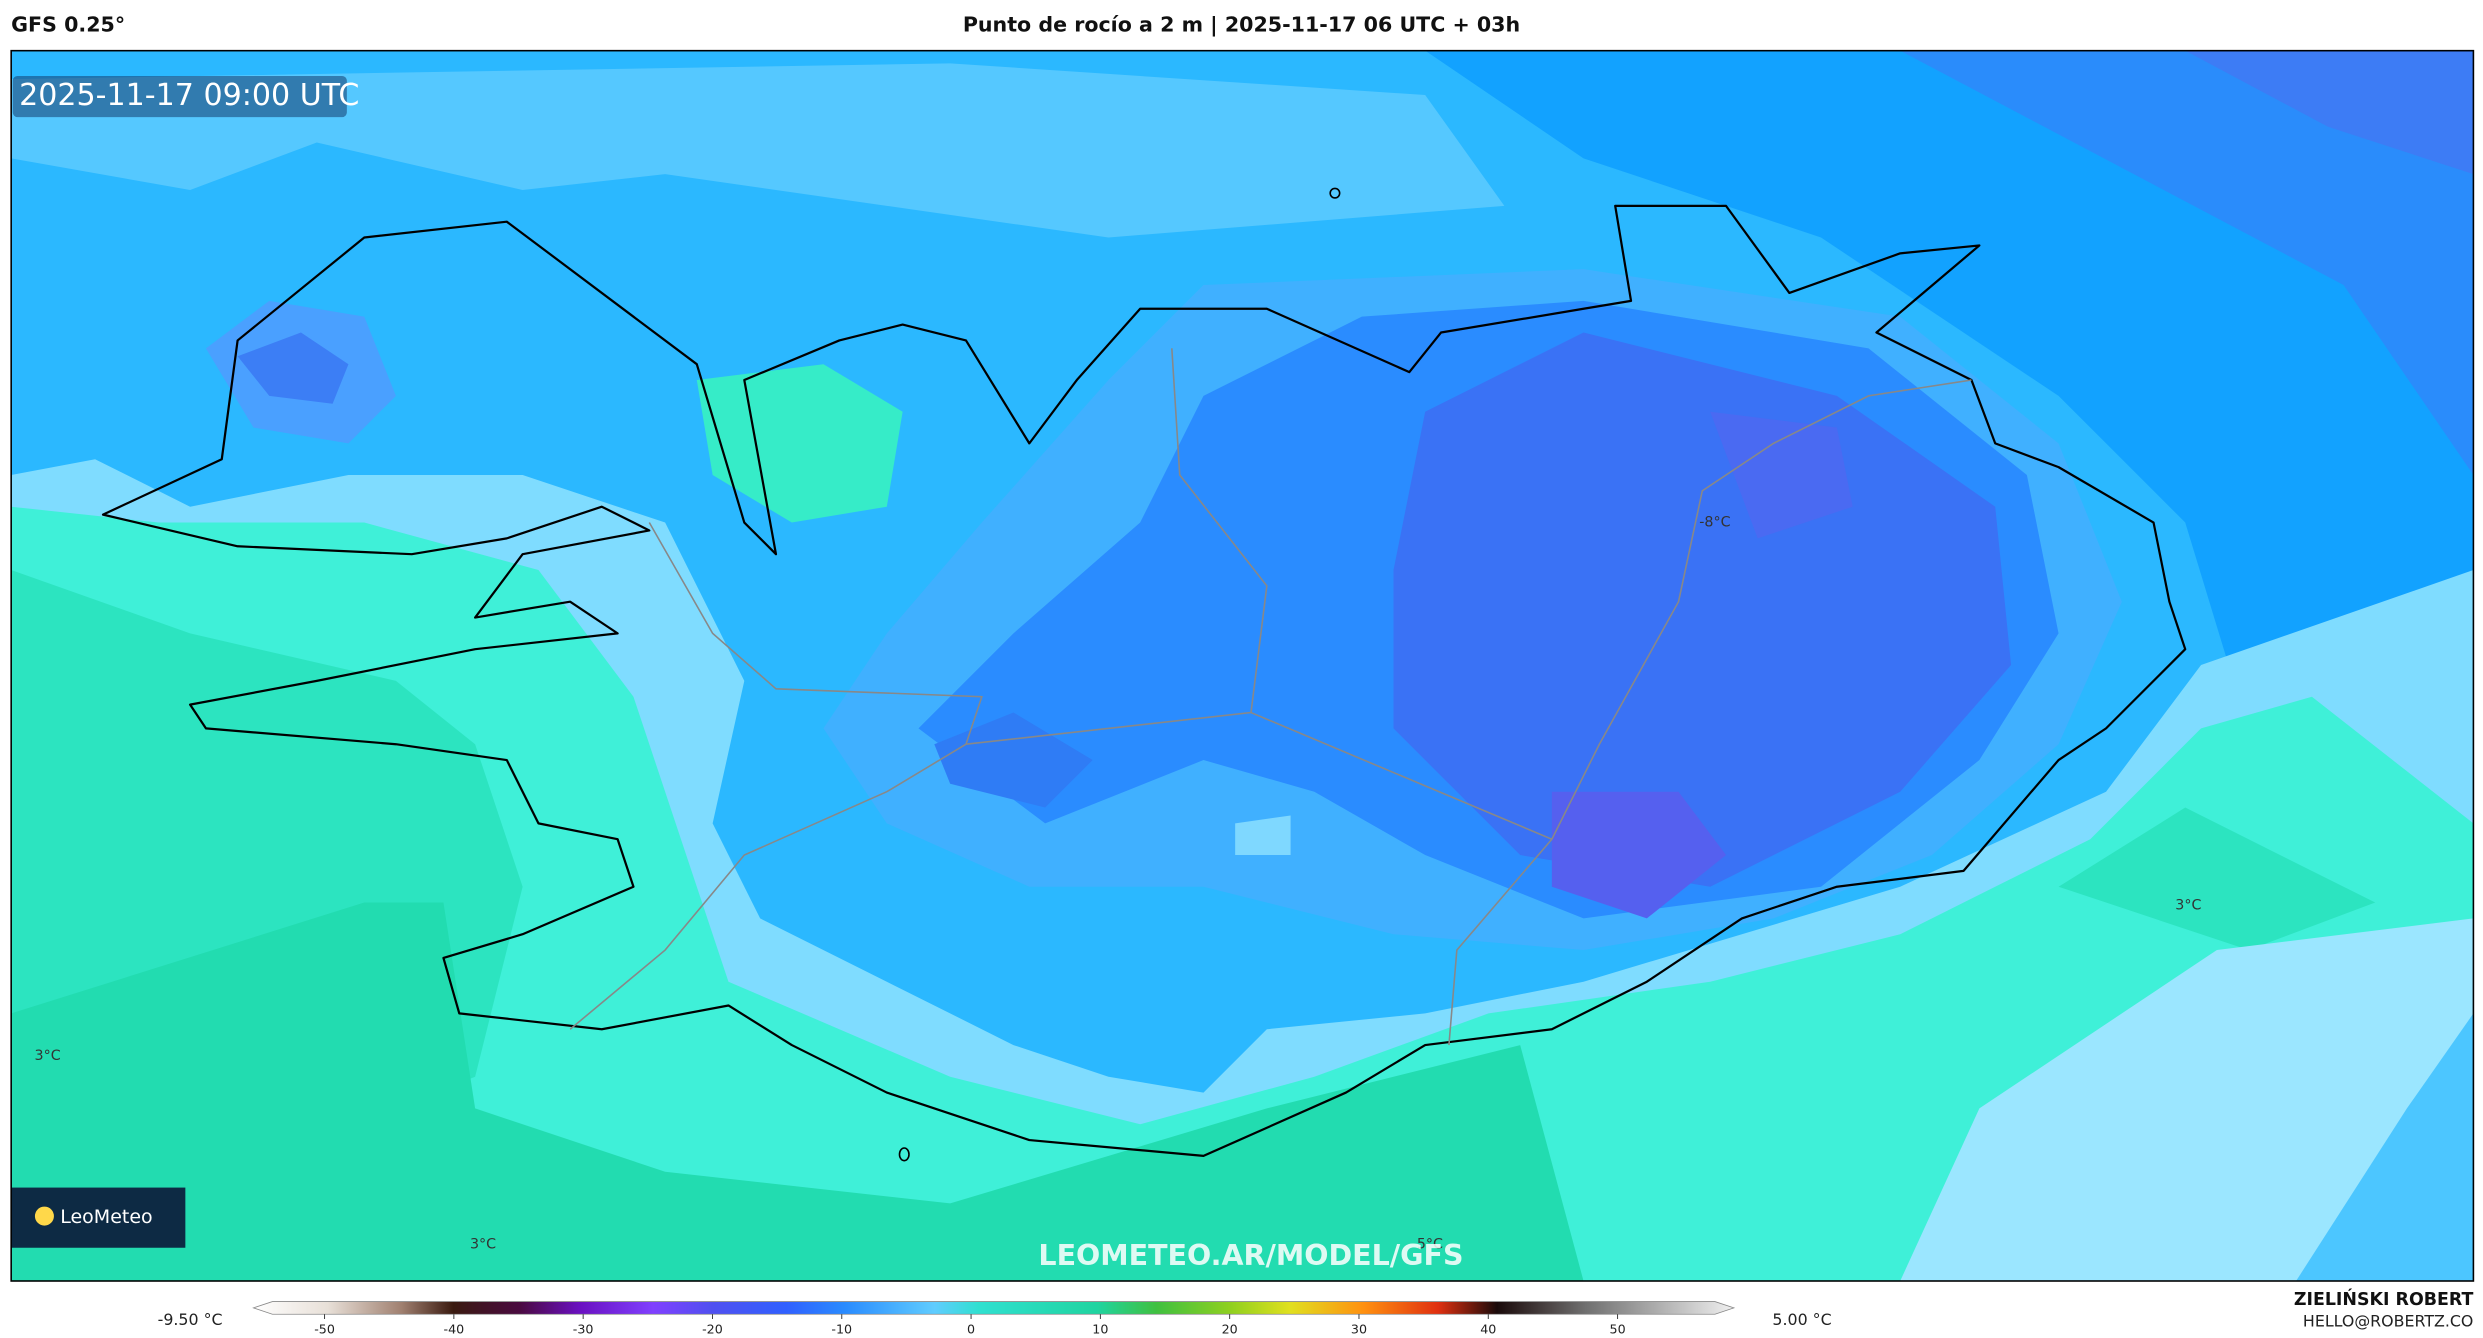  I want to click on colorbar-tick-label: -50, so click(324, 1329).